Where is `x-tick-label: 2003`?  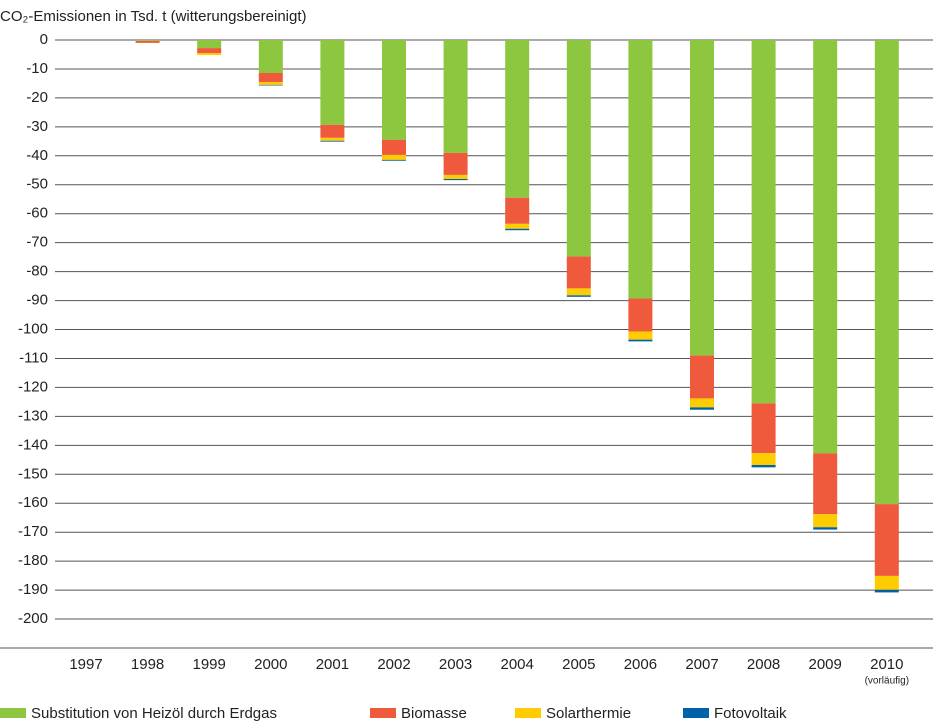
x-tick-label: 2003 is located at coordinates (455, 664).